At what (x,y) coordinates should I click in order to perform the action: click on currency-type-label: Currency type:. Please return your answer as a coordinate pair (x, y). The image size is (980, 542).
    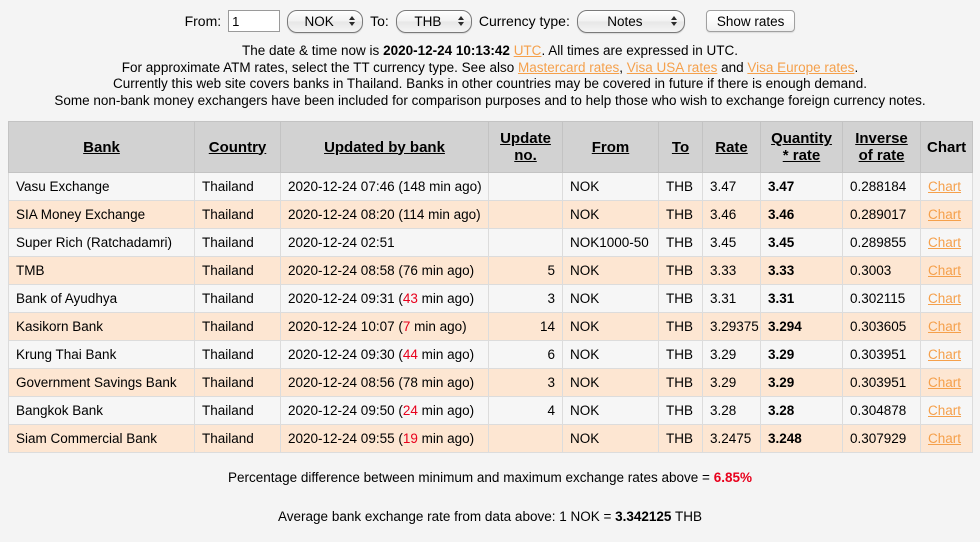
    Looking at the image, I should click on (524, 21).